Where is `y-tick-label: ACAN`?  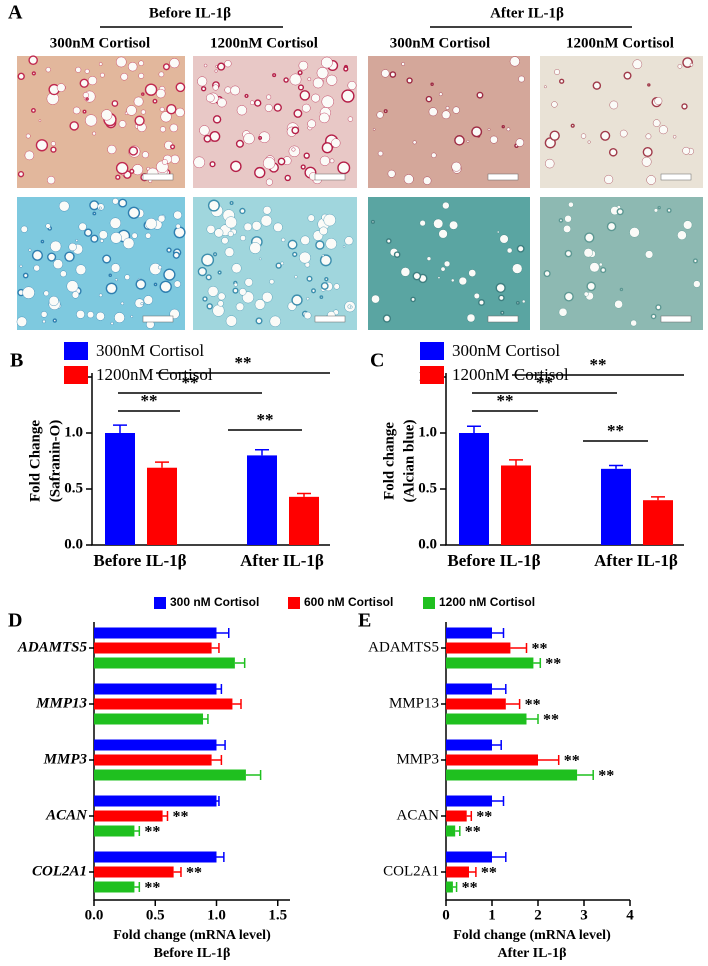 y-tick-label: ACAN is located at coordinates (417, 815).